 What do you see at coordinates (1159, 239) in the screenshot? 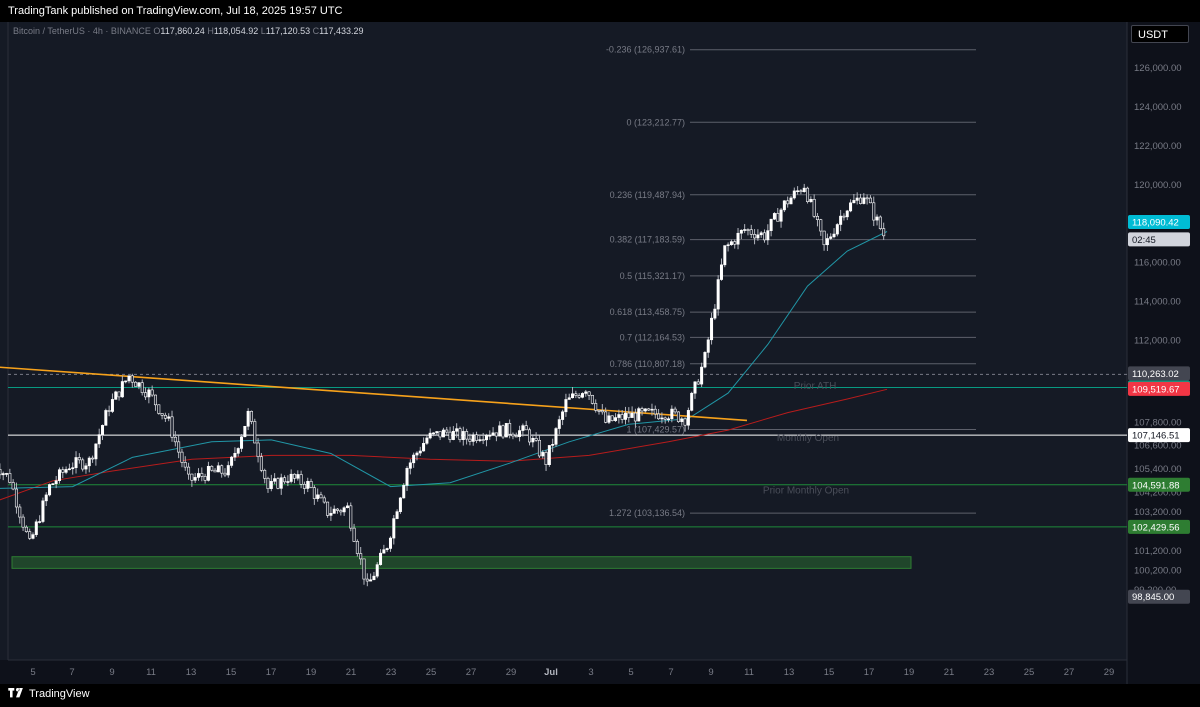
I see `price-label: 02:45` at bounding box center [1159, 239].